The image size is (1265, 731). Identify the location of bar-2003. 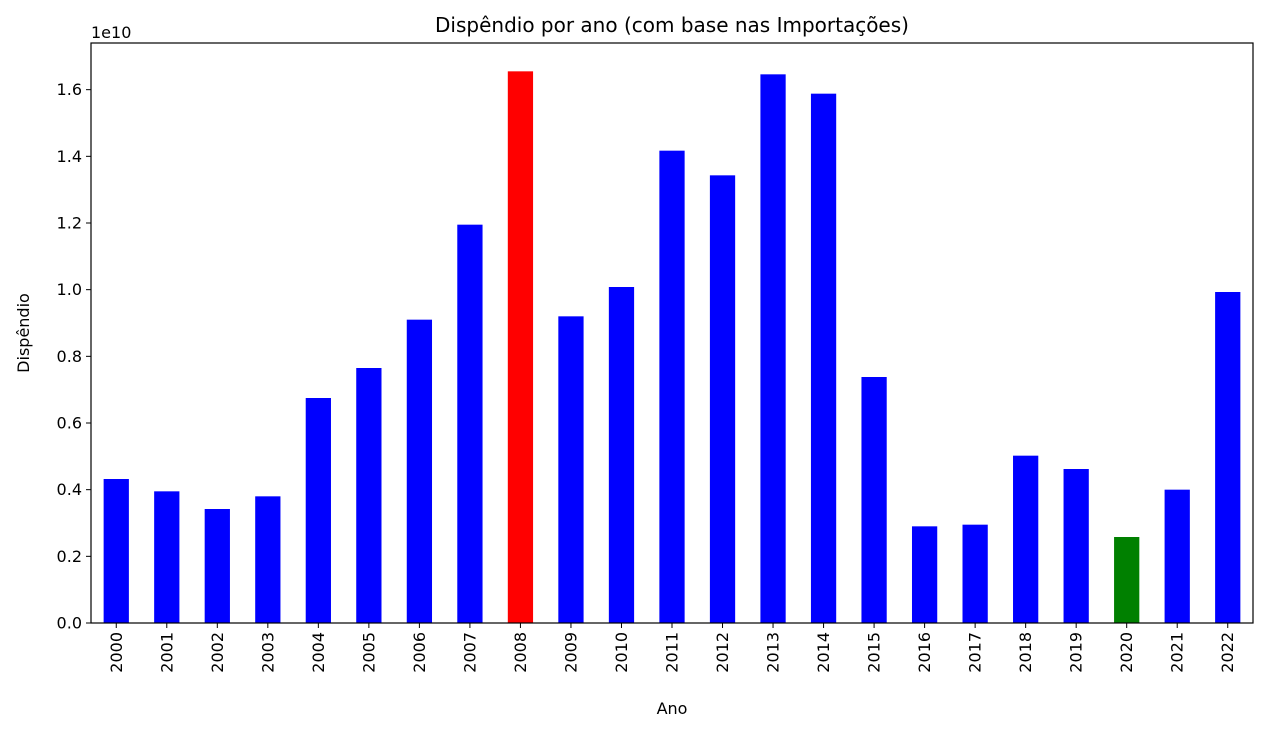
(268, 559).